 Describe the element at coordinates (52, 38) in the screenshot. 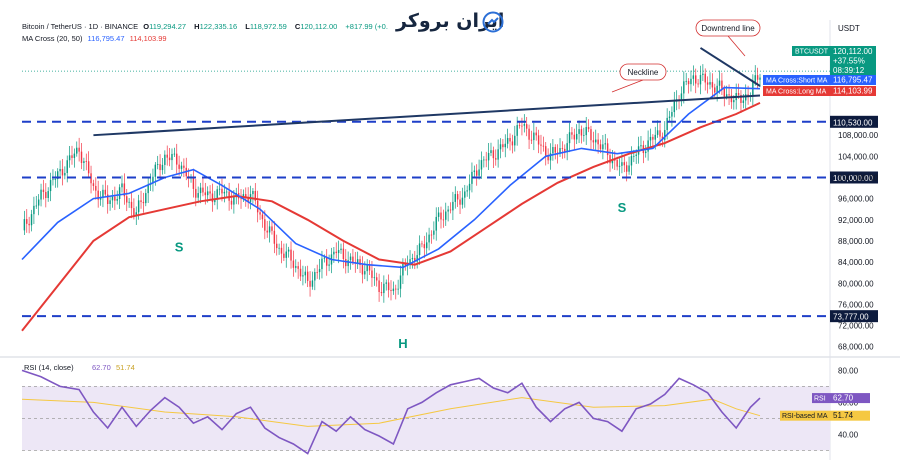

I see `ma-cross-label: MA Cross (20, 50)` at that location.